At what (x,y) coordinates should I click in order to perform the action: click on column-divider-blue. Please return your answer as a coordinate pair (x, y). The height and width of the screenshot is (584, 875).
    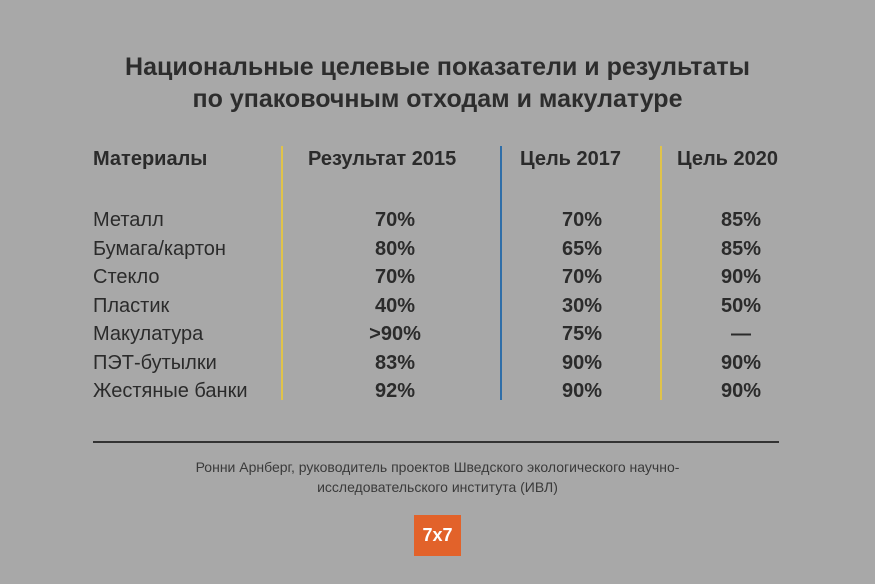
    Looking at the image, I should click on (501, 273).